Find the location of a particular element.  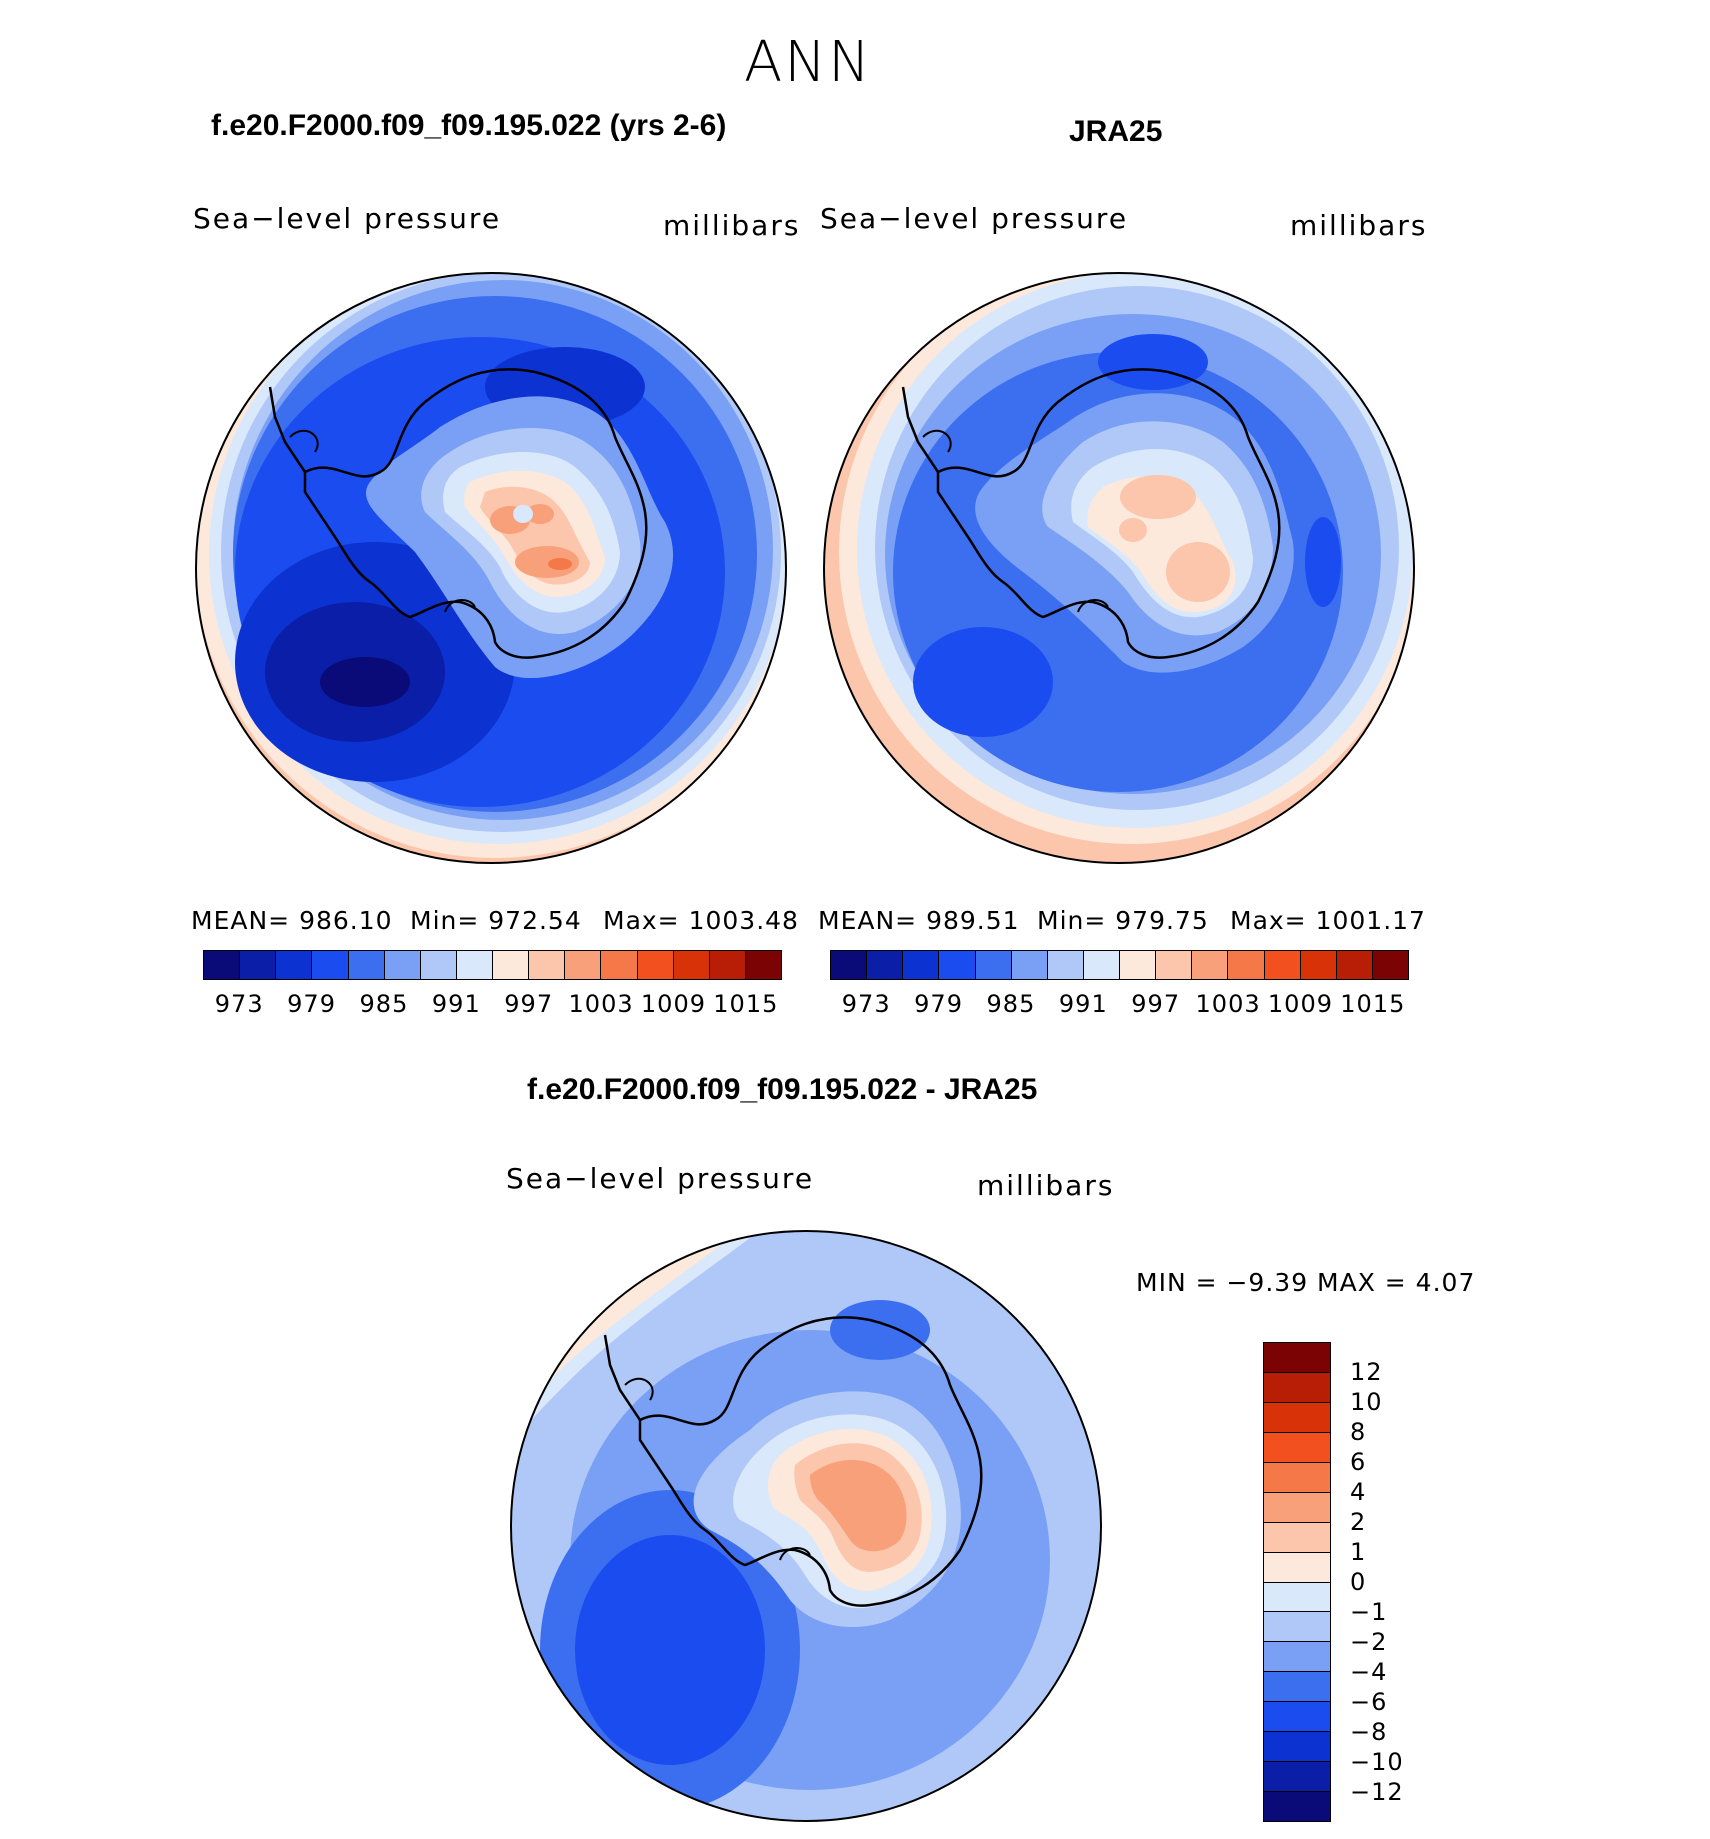

panel-2-map is located at coordinates (1119, 568).